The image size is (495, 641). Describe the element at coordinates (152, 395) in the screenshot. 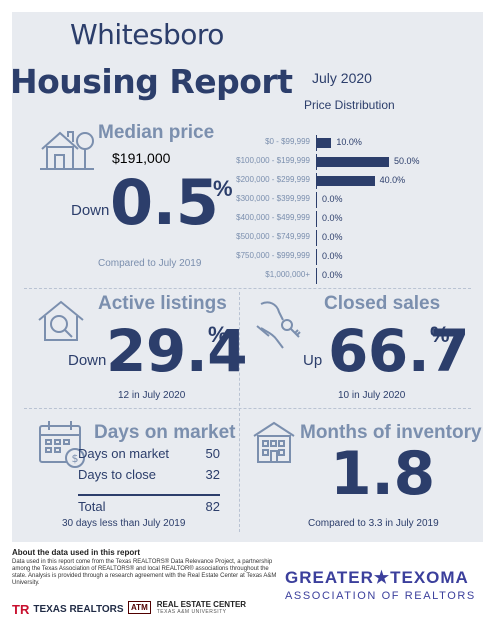

I see `active-listings-note: 12 in July 2020` at that location.